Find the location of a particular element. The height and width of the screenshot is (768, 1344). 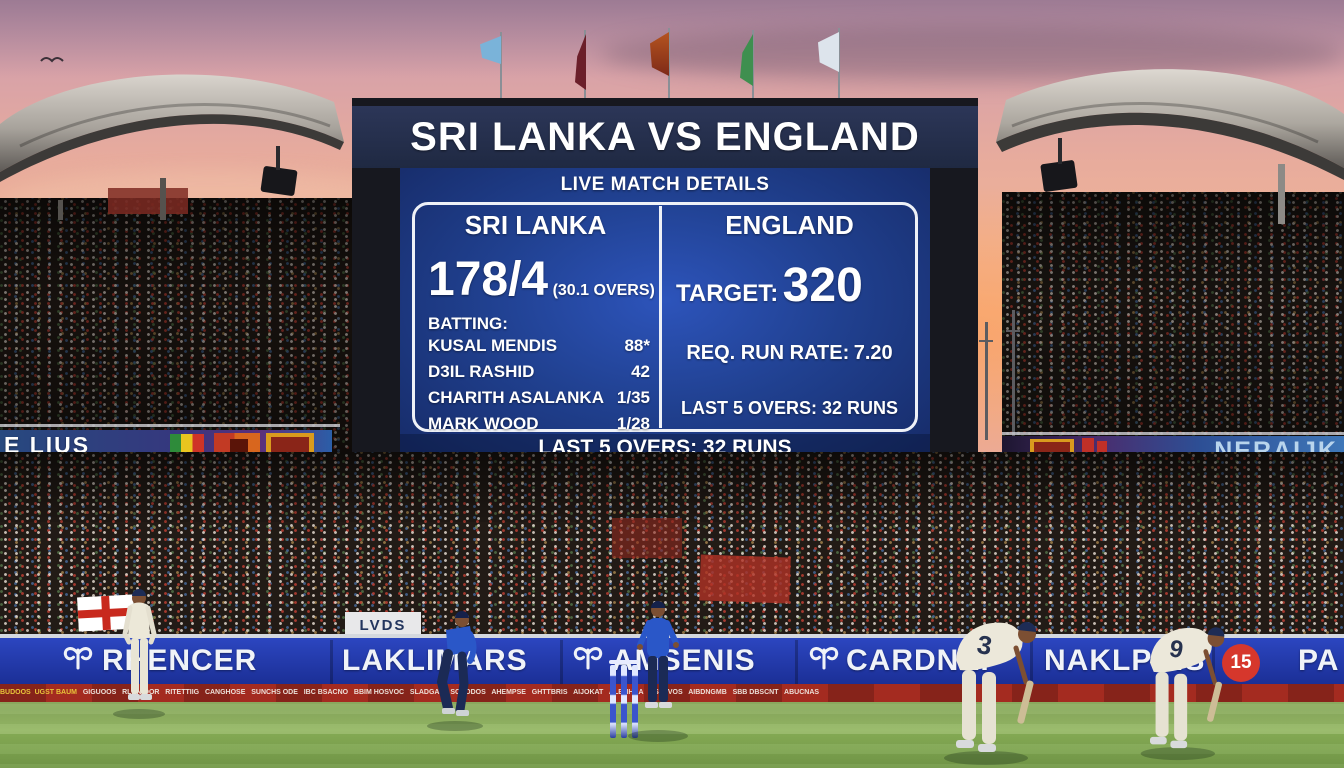

badge-text: 15 is located at coordinates (1241, 662).